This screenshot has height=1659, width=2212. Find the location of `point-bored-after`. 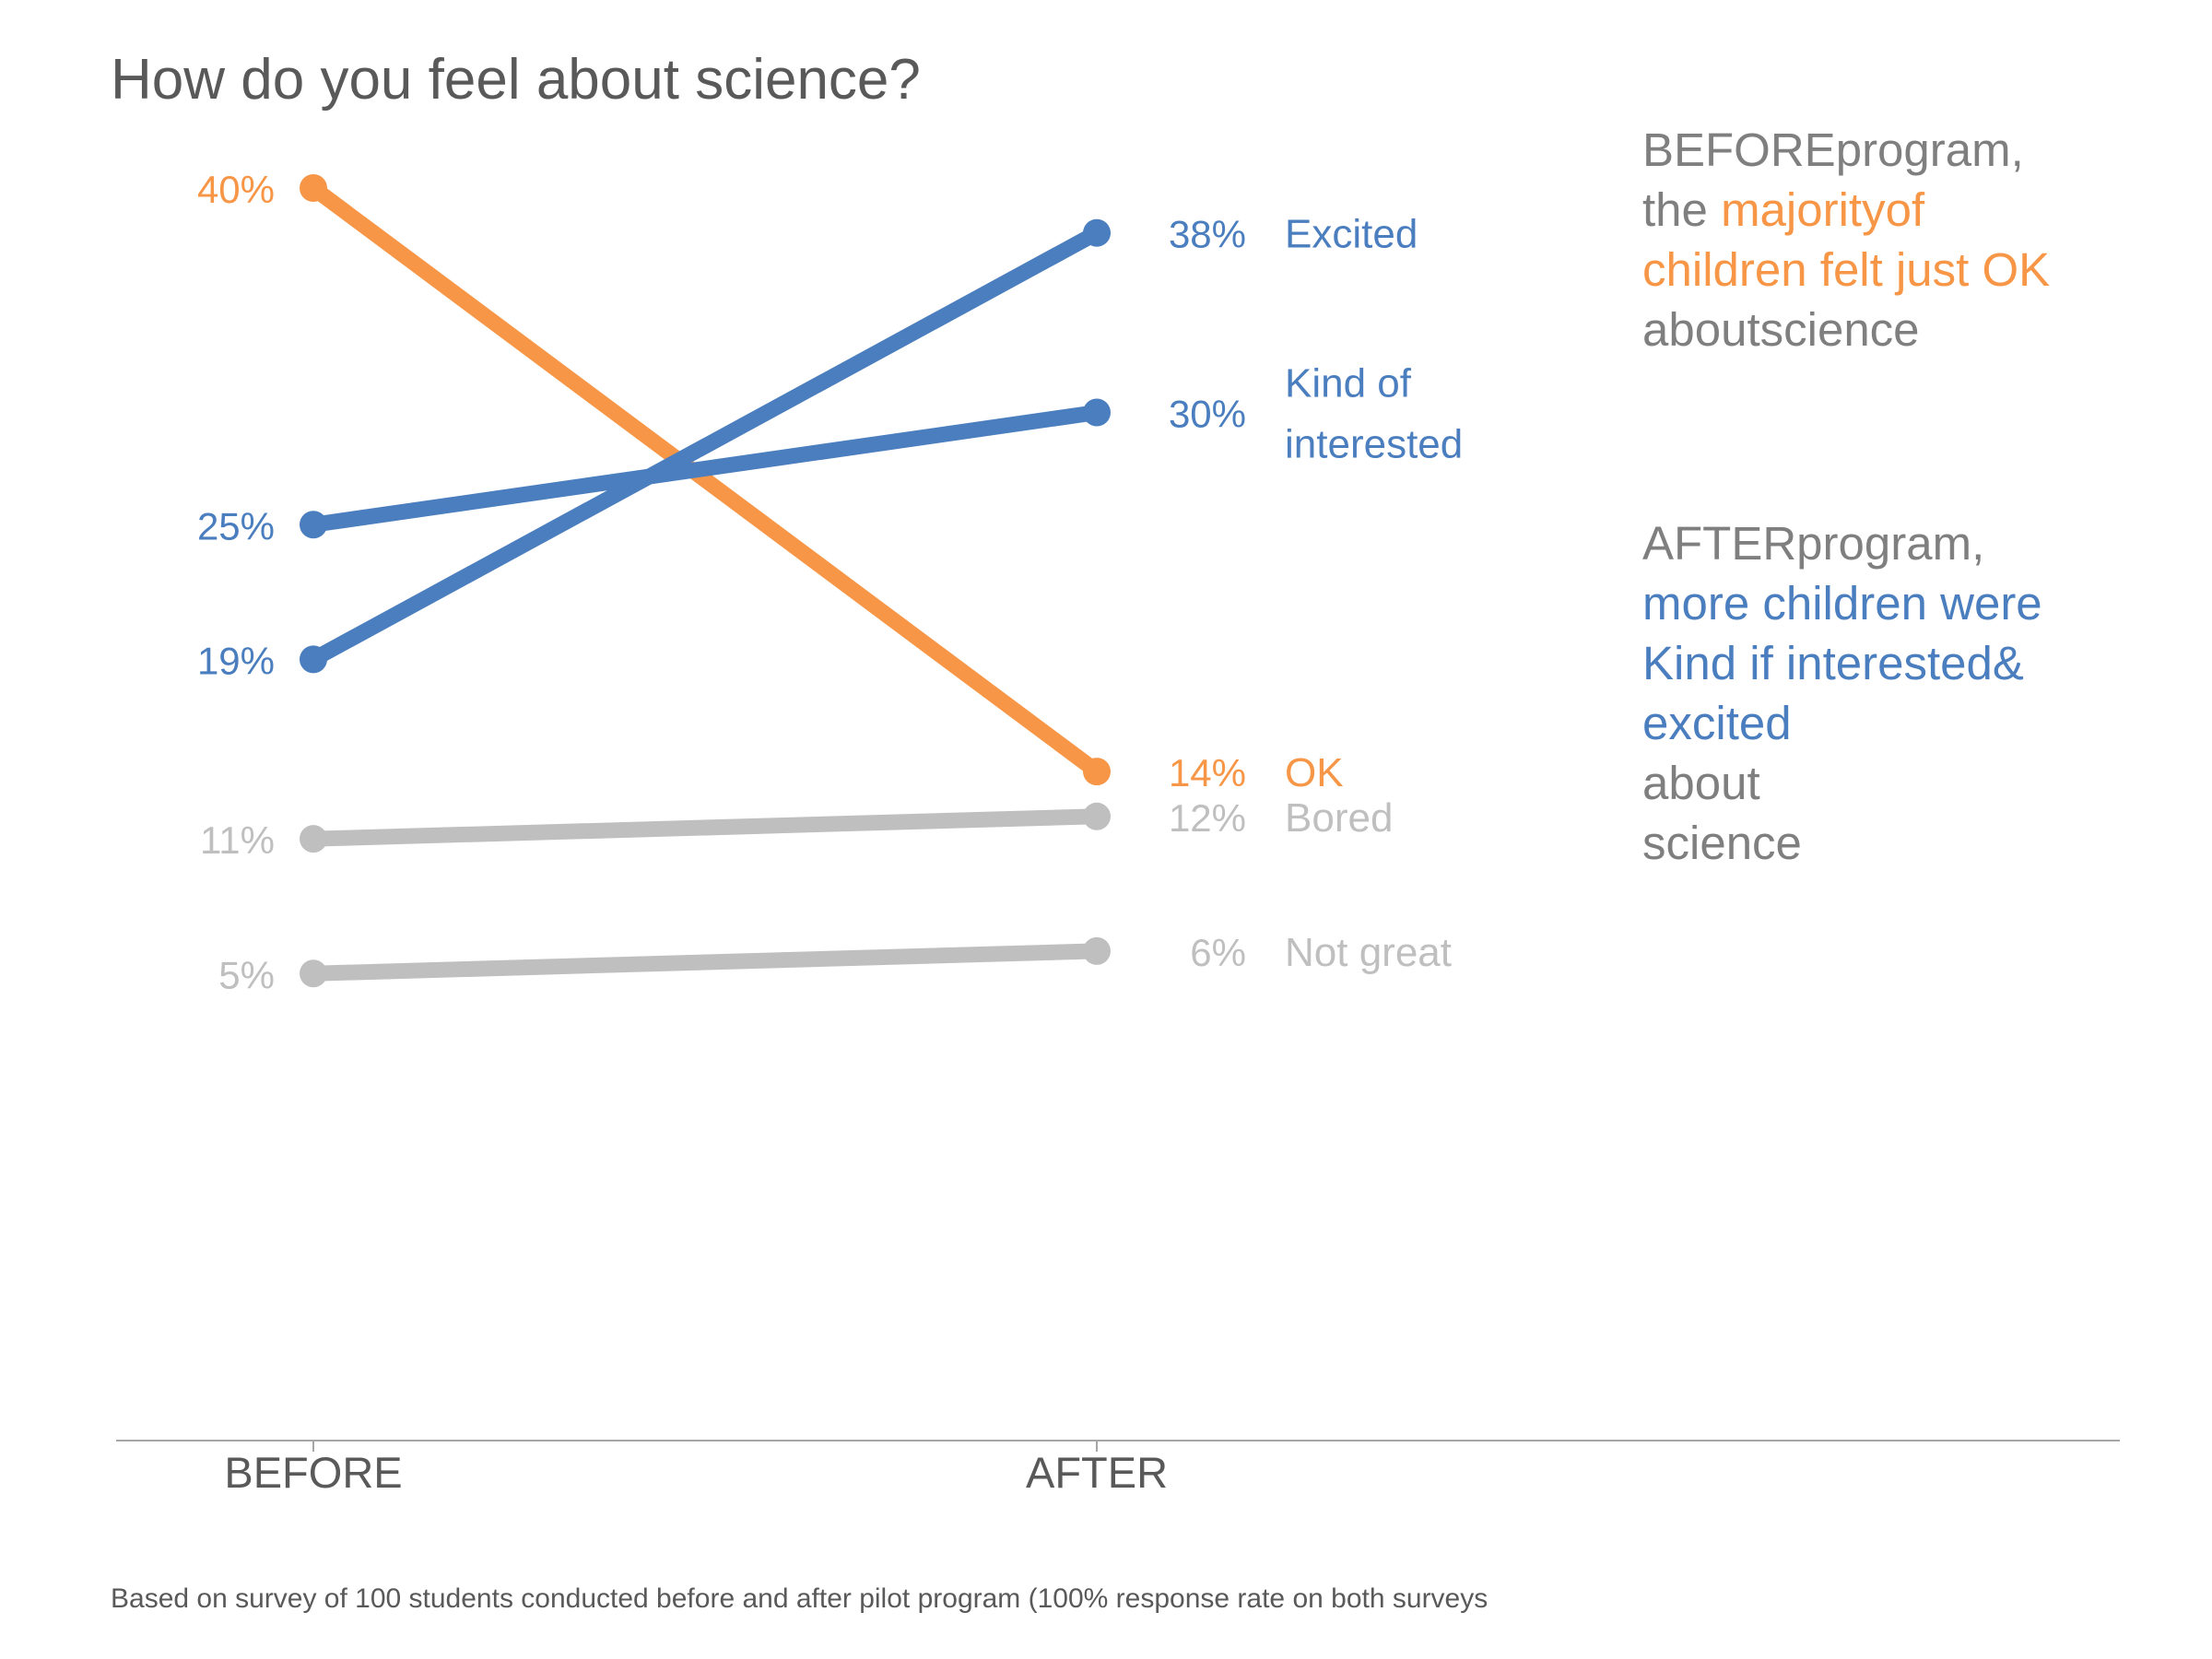

point-bored-after is located at coordinates (1097, 816).